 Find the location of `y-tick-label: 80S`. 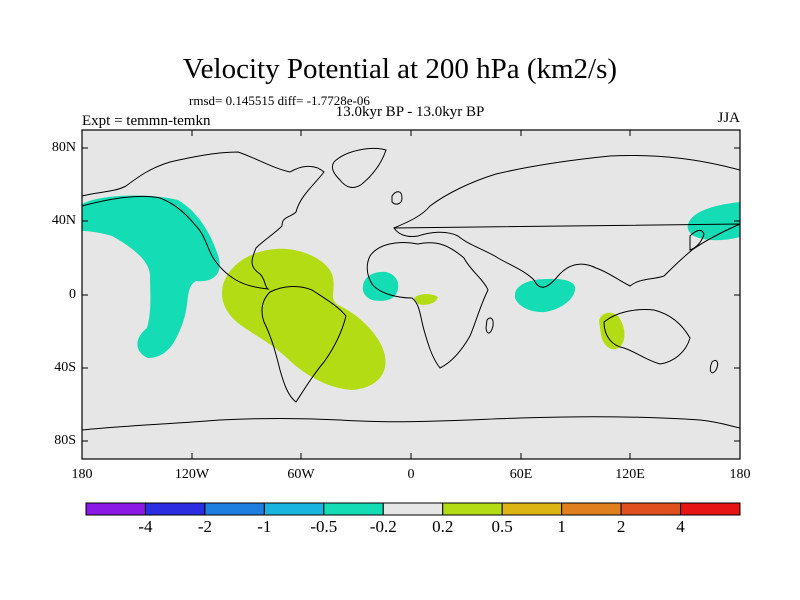

y-tick-label: 80S is located at coordinates (65, 440).